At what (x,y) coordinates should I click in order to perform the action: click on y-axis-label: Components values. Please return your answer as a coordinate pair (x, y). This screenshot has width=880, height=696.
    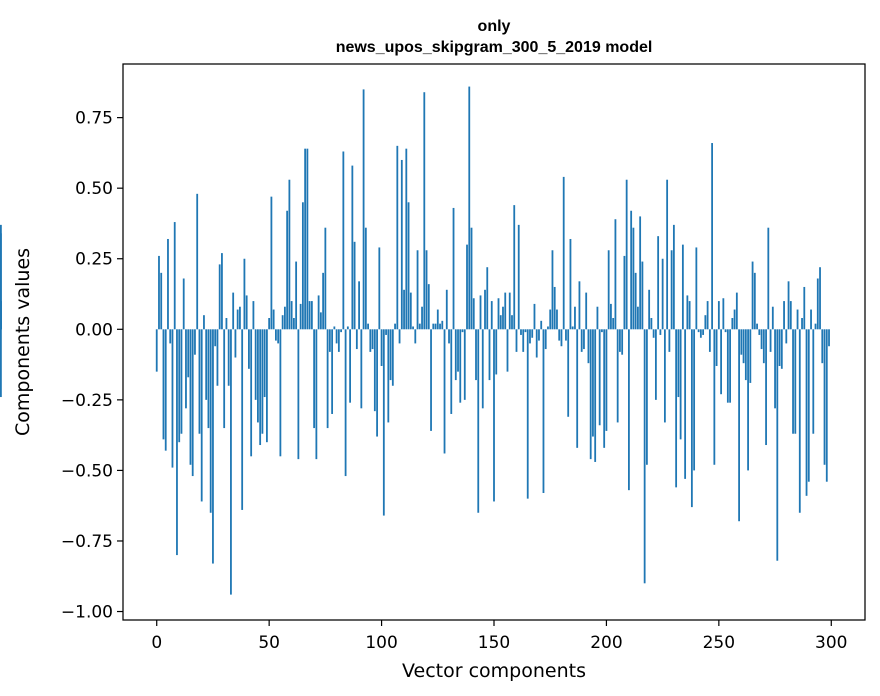
    Looking at the image, I should click on (23, 342).